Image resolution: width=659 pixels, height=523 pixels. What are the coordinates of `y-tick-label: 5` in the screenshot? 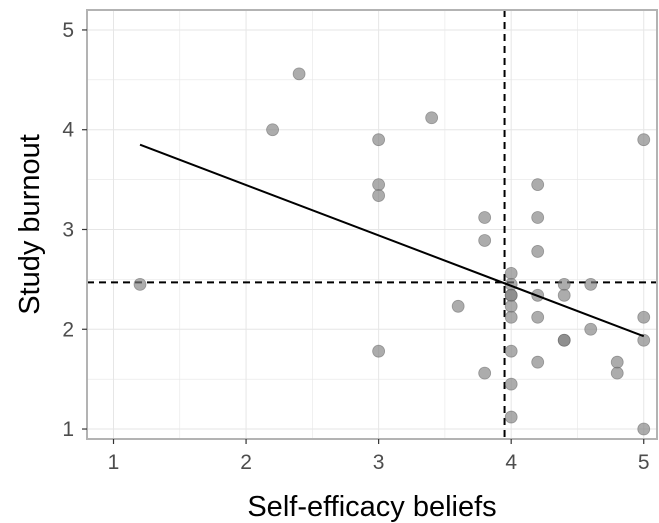 It's located at (68, 30).